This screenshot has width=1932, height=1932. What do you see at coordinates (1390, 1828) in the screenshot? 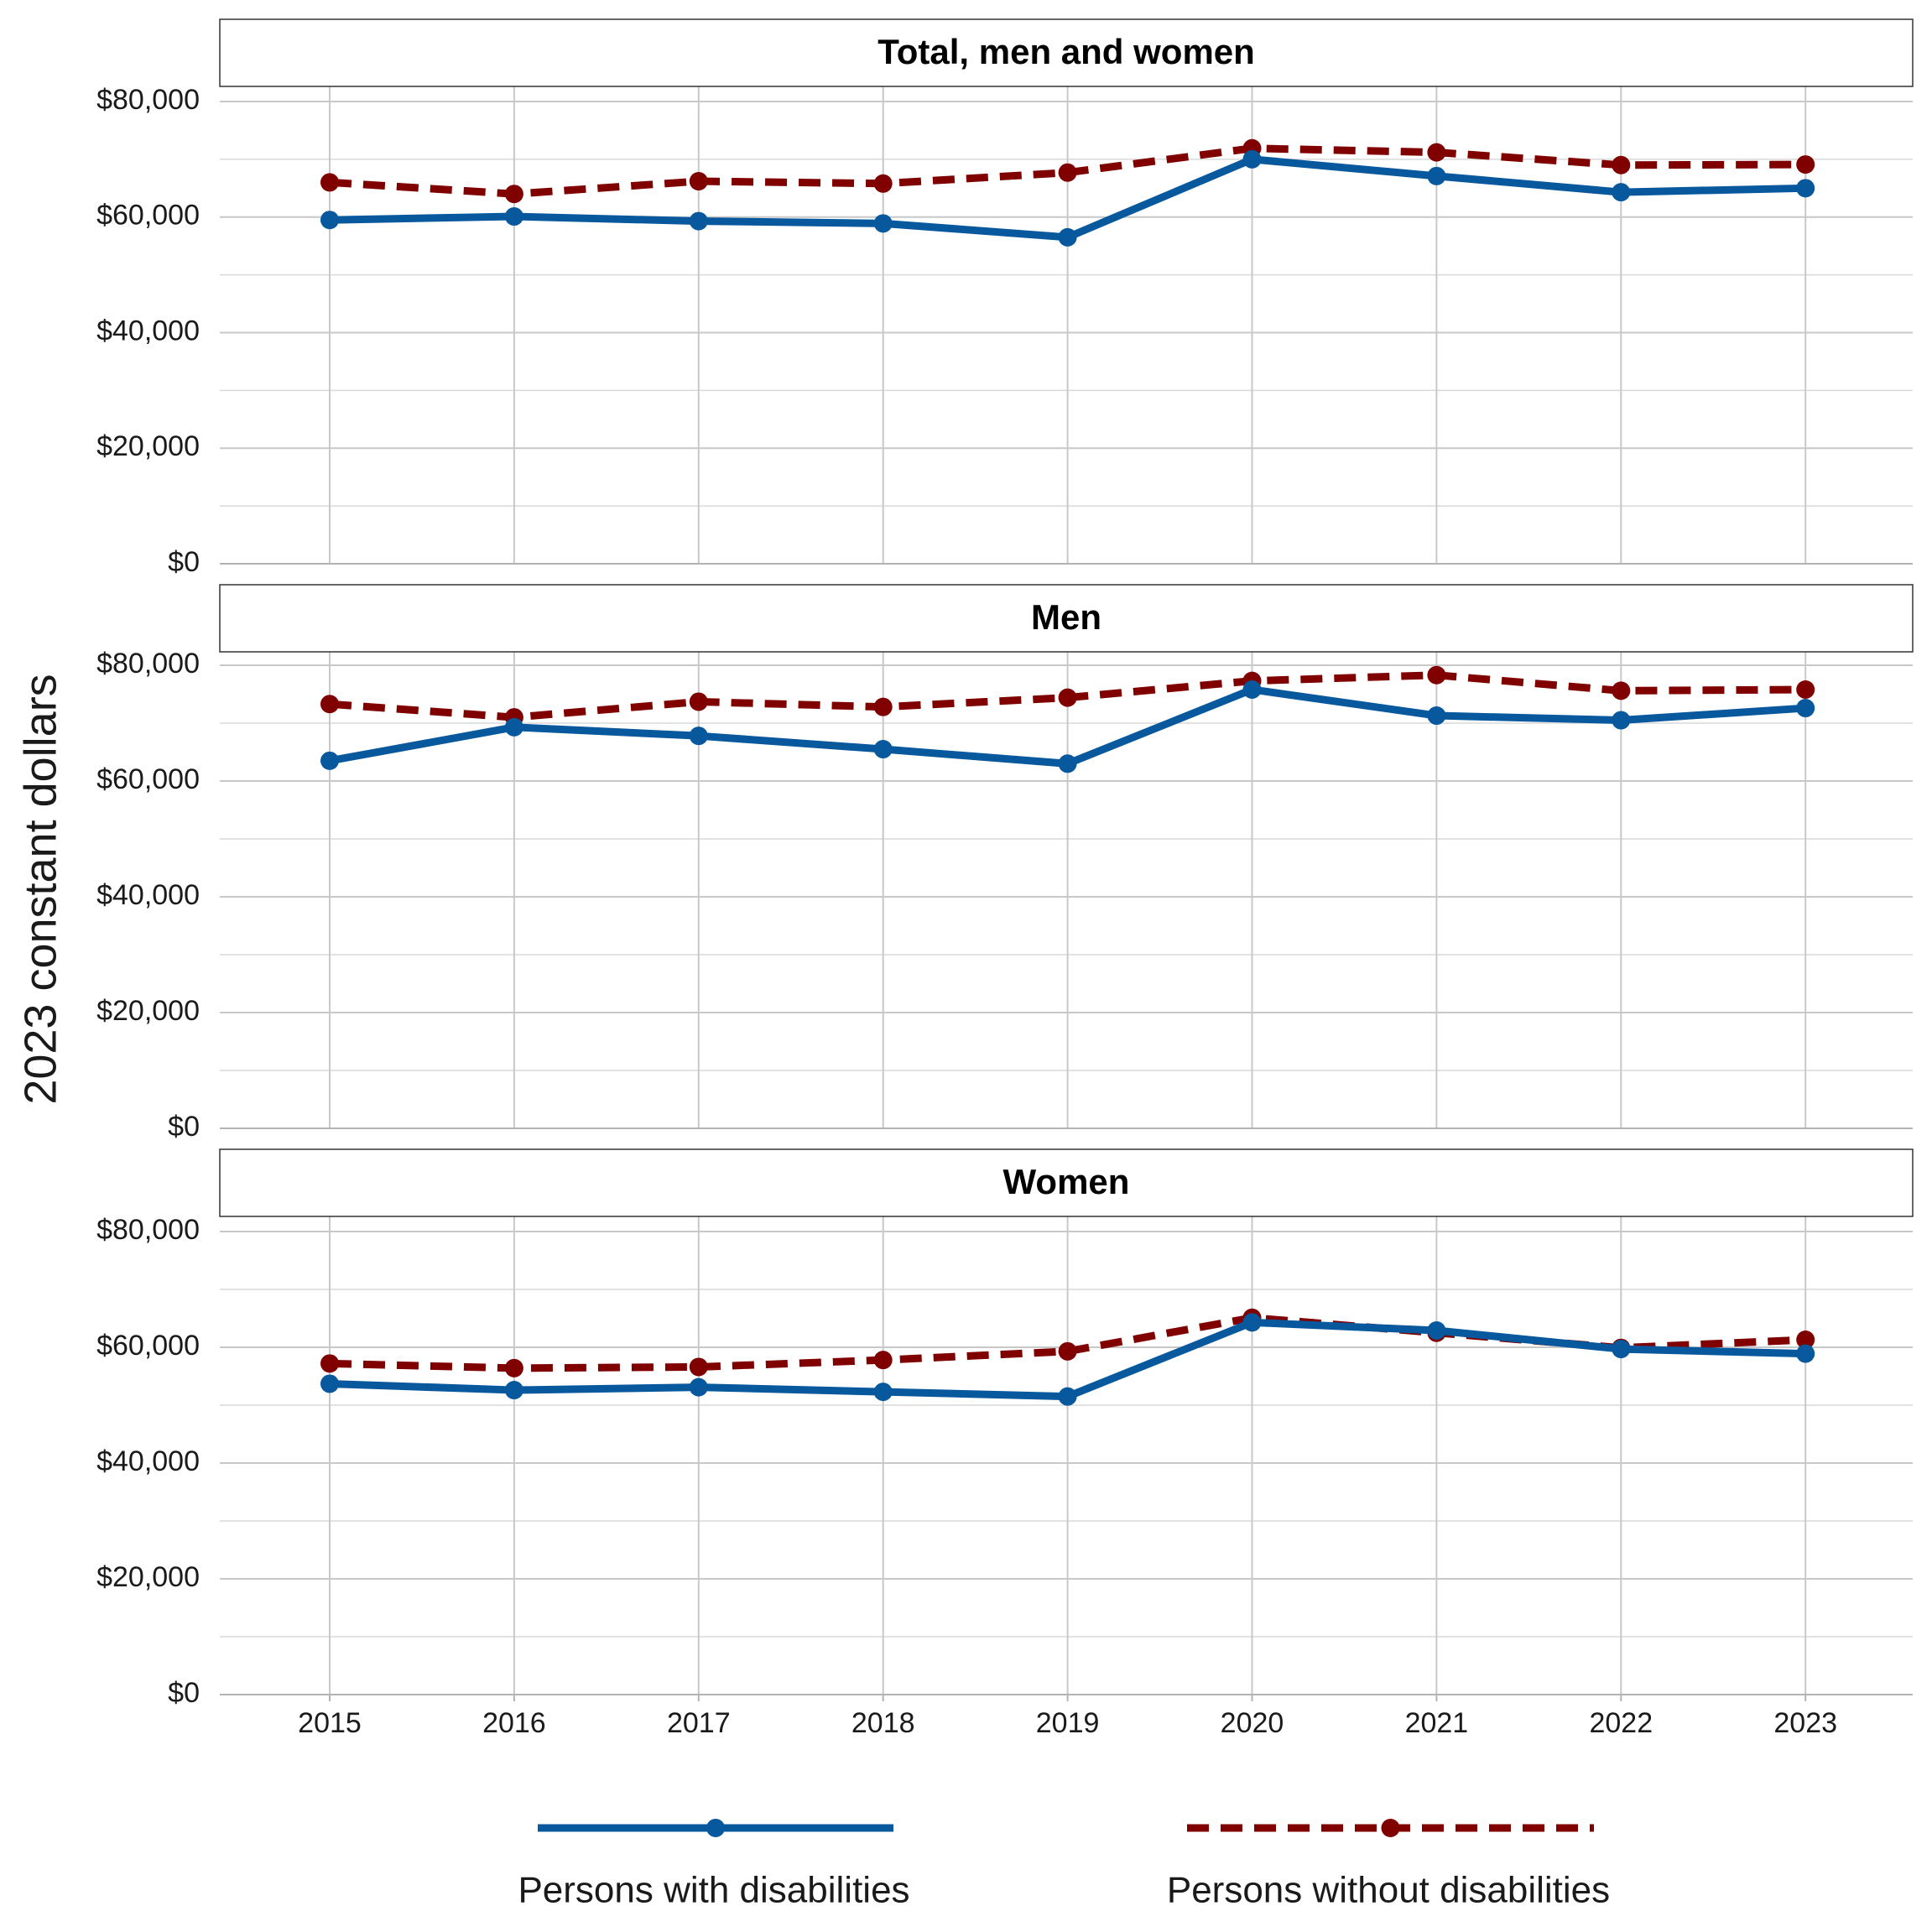
I see `legend-key-point-without` at bounding box center [1390, 1828].